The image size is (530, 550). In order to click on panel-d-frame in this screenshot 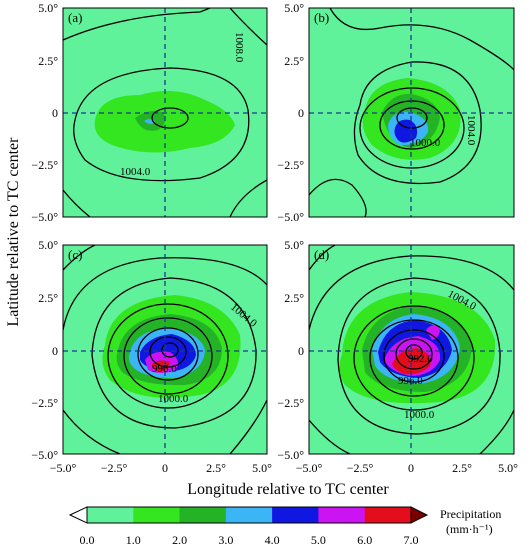, I will do `click(411, 349)`.